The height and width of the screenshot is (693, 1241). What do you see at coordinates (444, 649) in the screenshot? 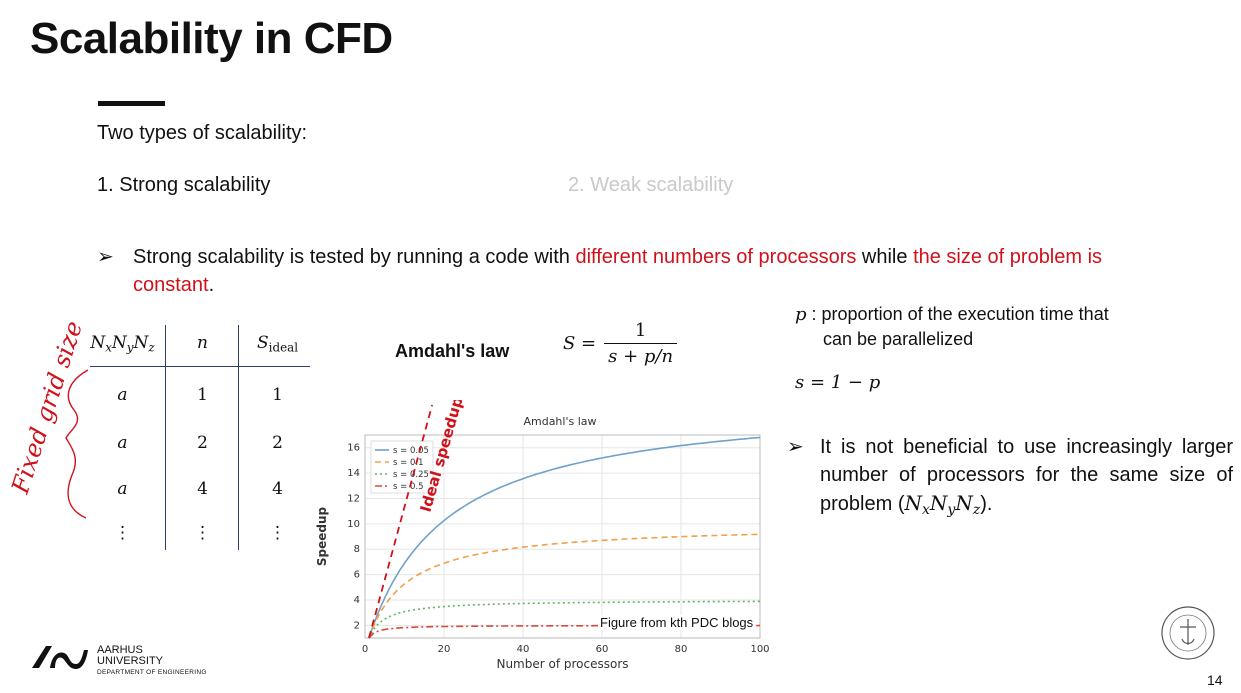
I see `x-tick-label: 20` at bounding box center [444, 649].